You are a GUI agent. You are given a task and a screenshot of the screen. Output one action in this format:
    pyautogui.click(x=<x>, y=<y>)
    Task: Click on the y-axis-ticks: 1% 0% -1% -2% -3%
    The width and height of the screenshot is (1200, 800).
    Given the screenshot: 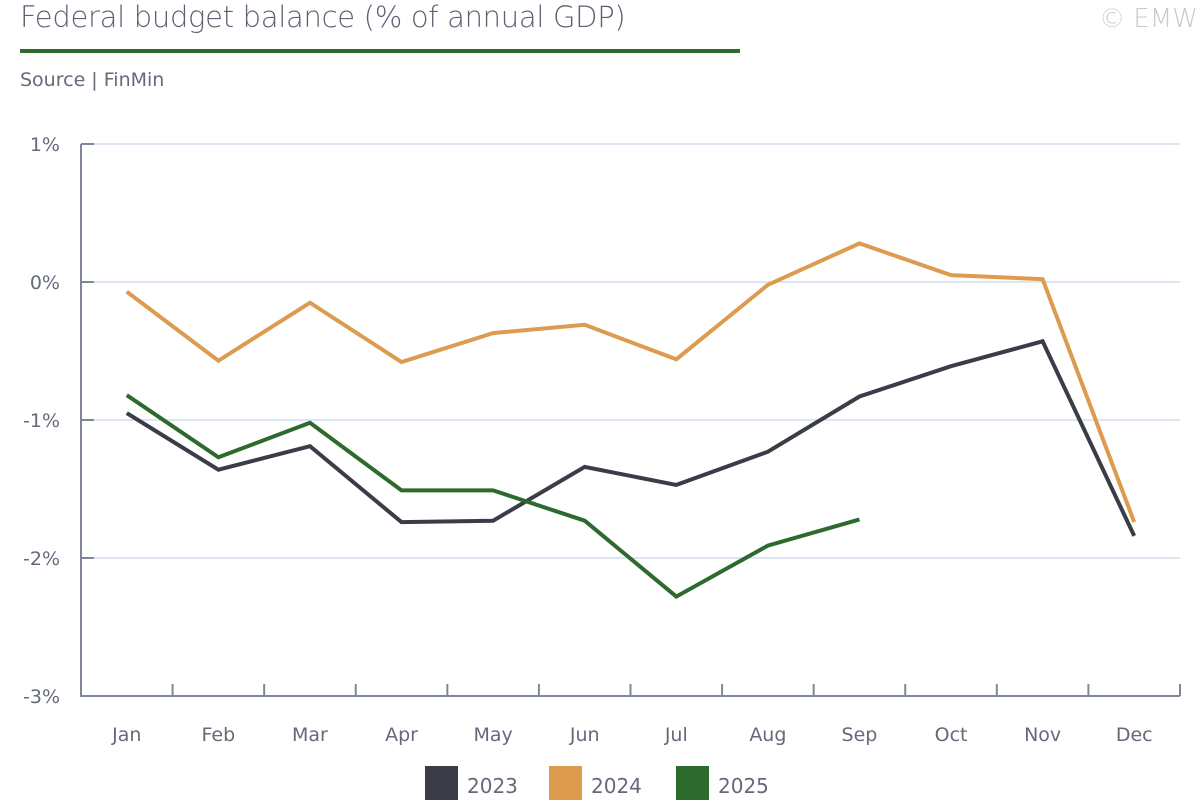 What is the action you would take?
    pyautogui.click(x=58, y=421)
    